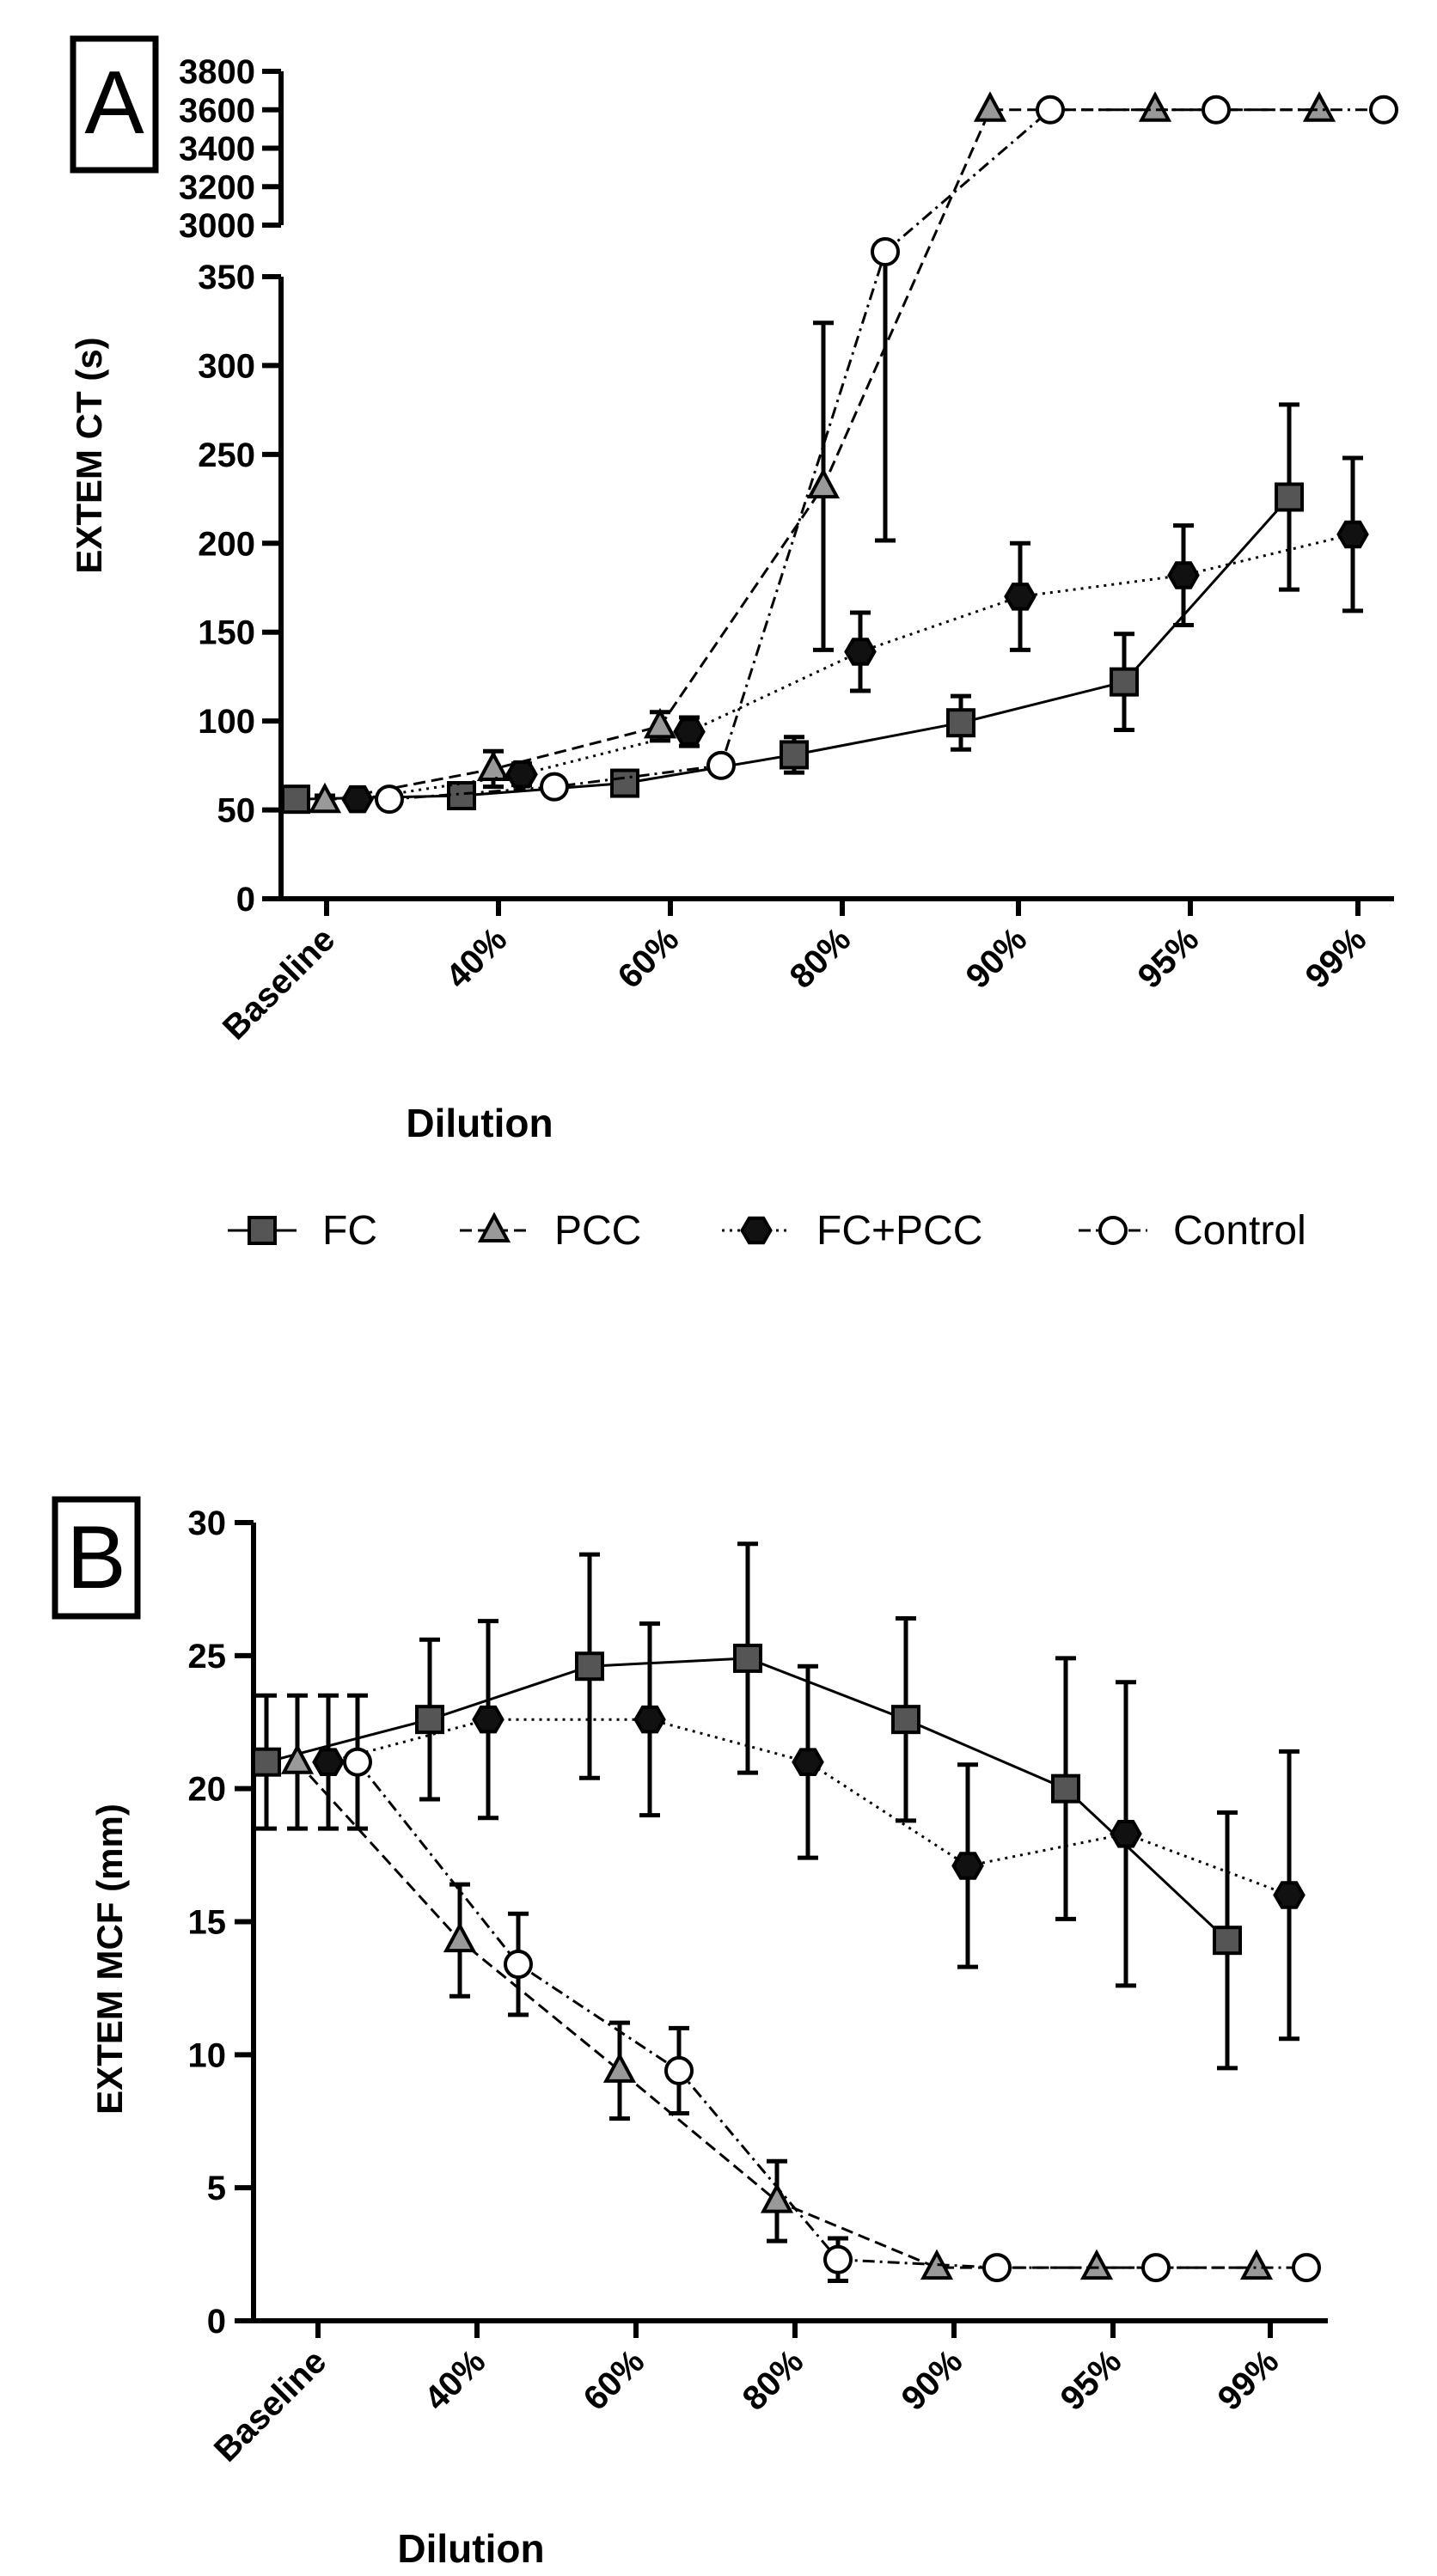 The image size is (1437, 2576). I want to click on legend-label: Control, so click(1240, 1231).